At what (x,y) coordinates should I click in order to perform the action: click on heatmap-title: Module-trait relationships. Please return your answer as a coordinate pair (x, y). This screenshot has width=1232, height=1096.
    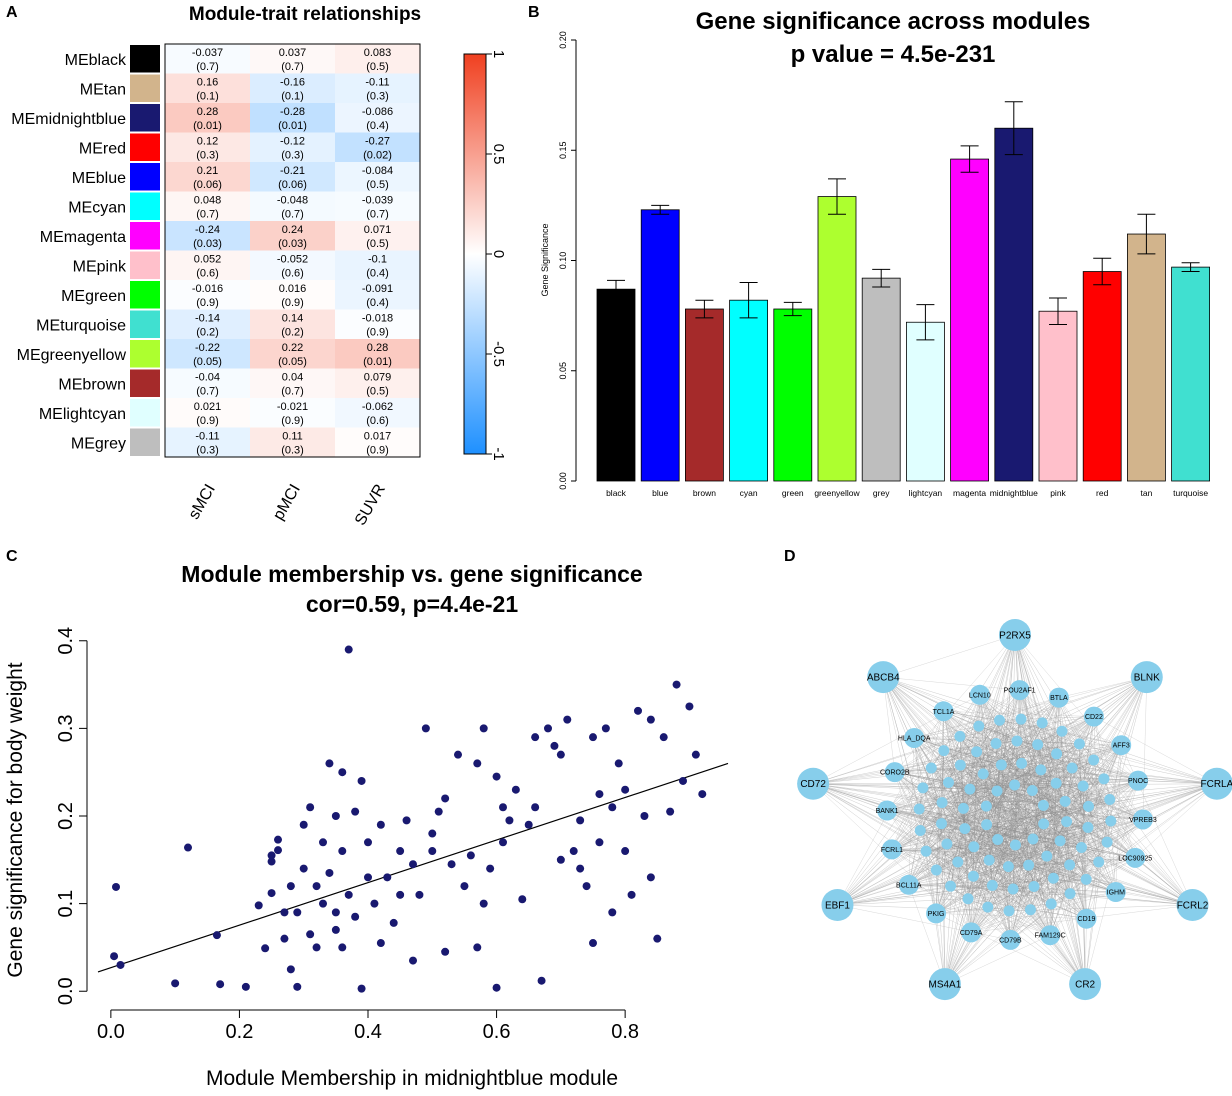
    Looking at the image, I should click on (305, 14).